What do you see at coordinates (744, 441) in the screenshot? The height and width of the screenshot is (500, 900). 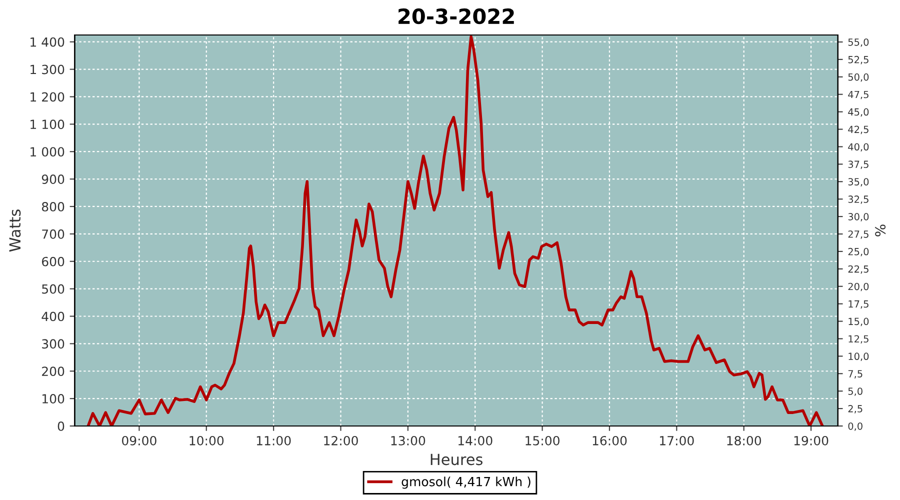 I see `x-tick-label: 18:00` at bounding box center [744, 441].